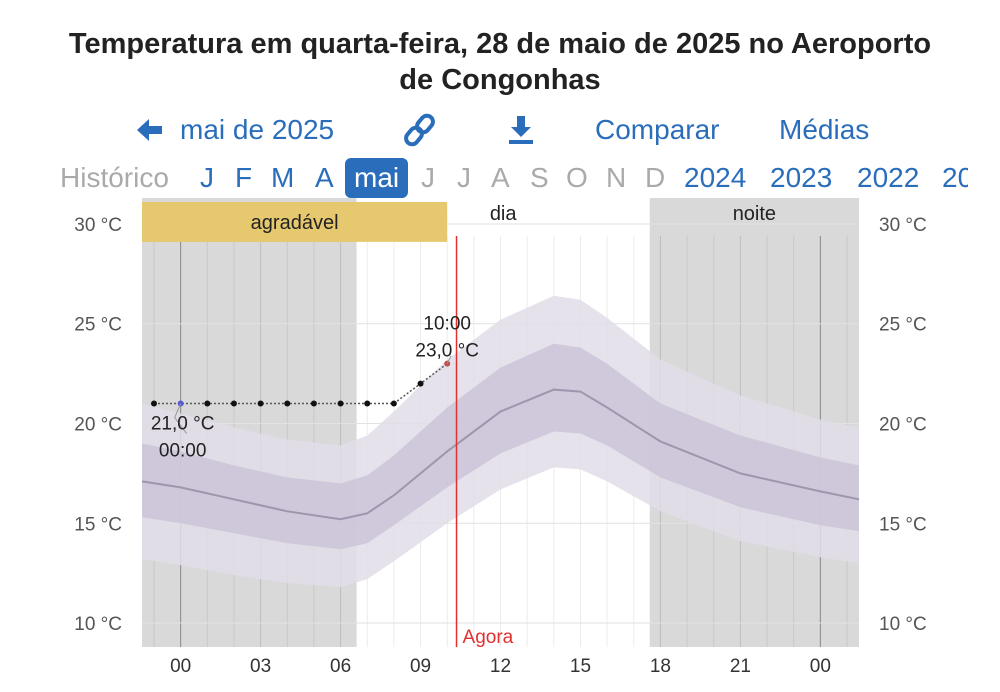 The height and width of the screenshot is (692, 1000). What do you see at coordinates (521, 134) in the screenshot?
I see `download-icon` at bounding box center [521, 134].